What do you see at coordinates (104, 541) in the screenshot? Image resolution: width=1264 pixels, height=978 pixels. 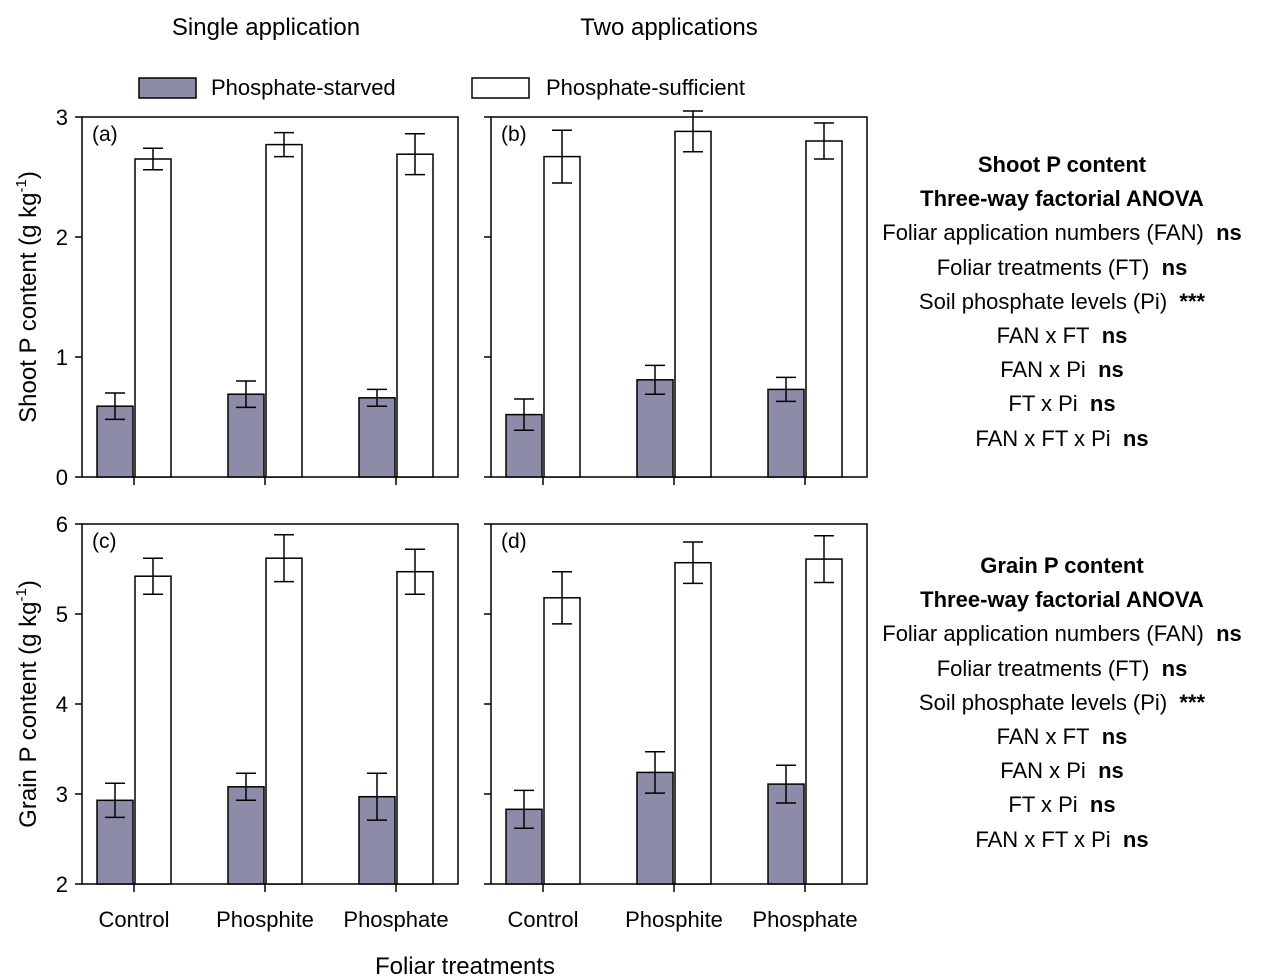 I see `panel-label: (c)` at bounding box center [104, 541].